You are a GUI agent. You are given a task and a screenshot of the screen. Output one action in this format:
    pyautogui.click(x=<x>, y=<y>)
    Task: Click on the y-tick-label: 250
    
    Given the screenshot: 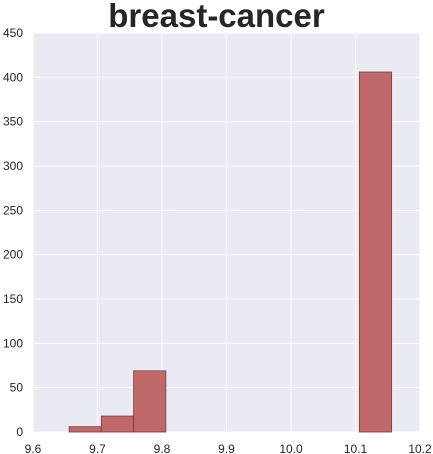 What is the action you would take?
    pyautogui.click(x=13, y=210)
    